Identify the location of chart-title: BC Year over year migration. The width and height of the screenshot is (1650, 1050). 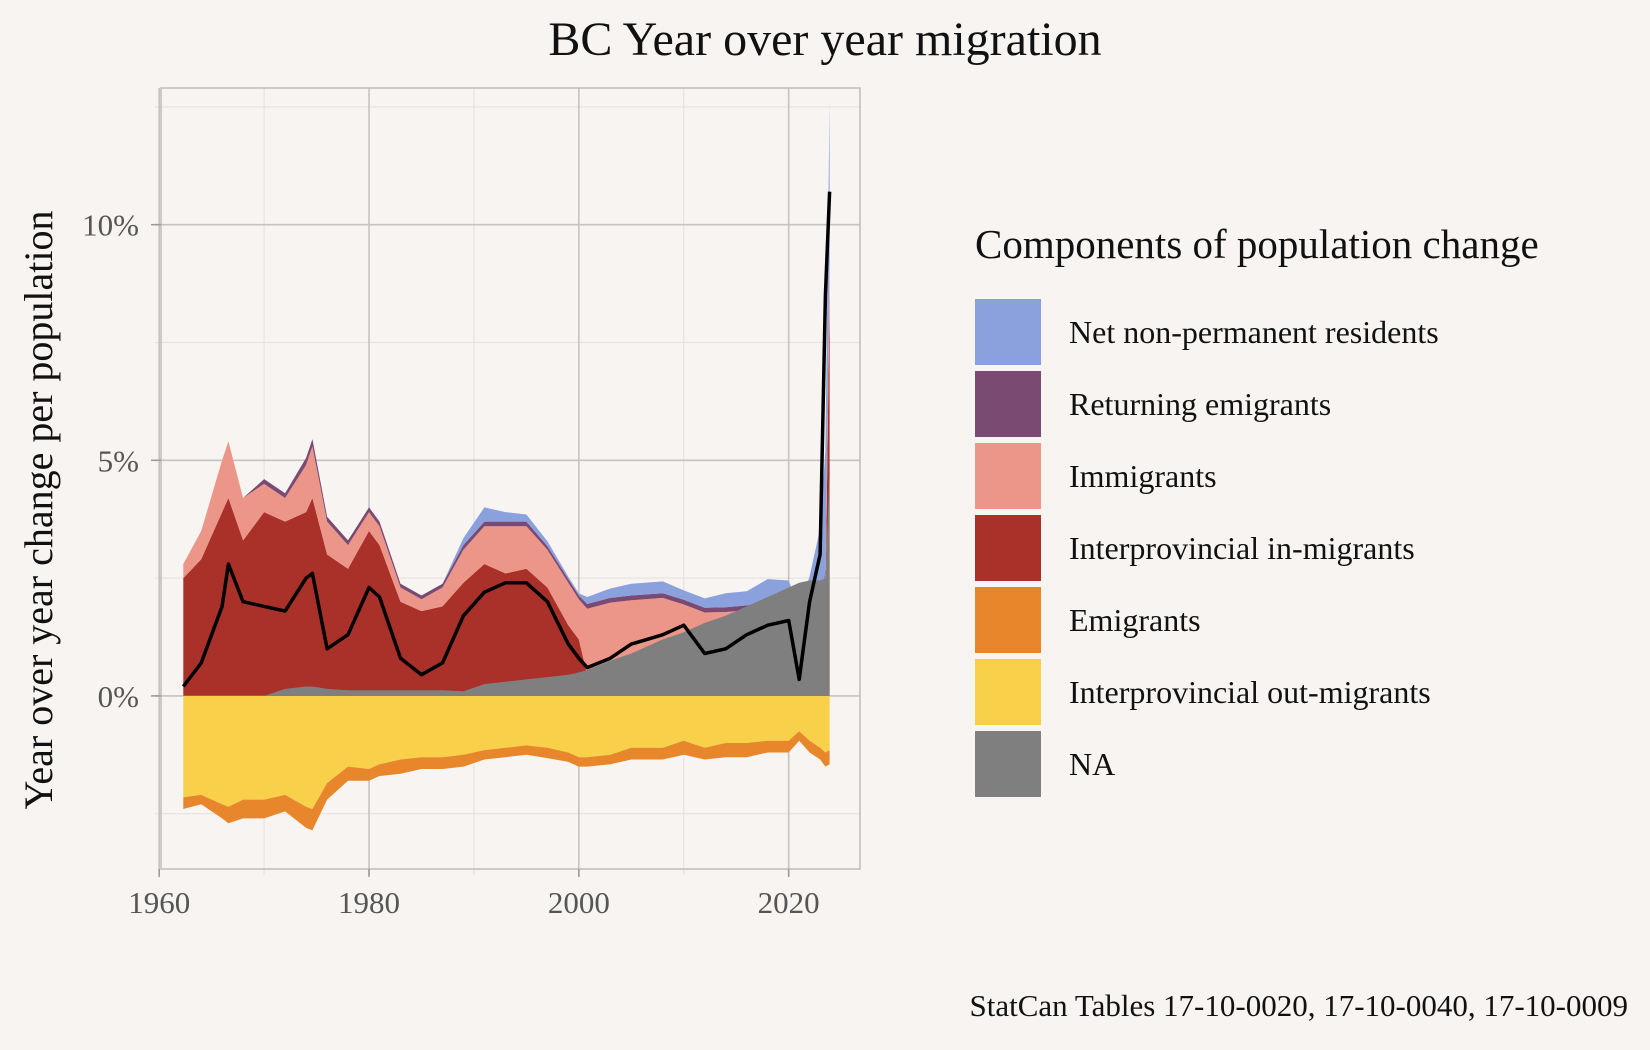
(825, 39).